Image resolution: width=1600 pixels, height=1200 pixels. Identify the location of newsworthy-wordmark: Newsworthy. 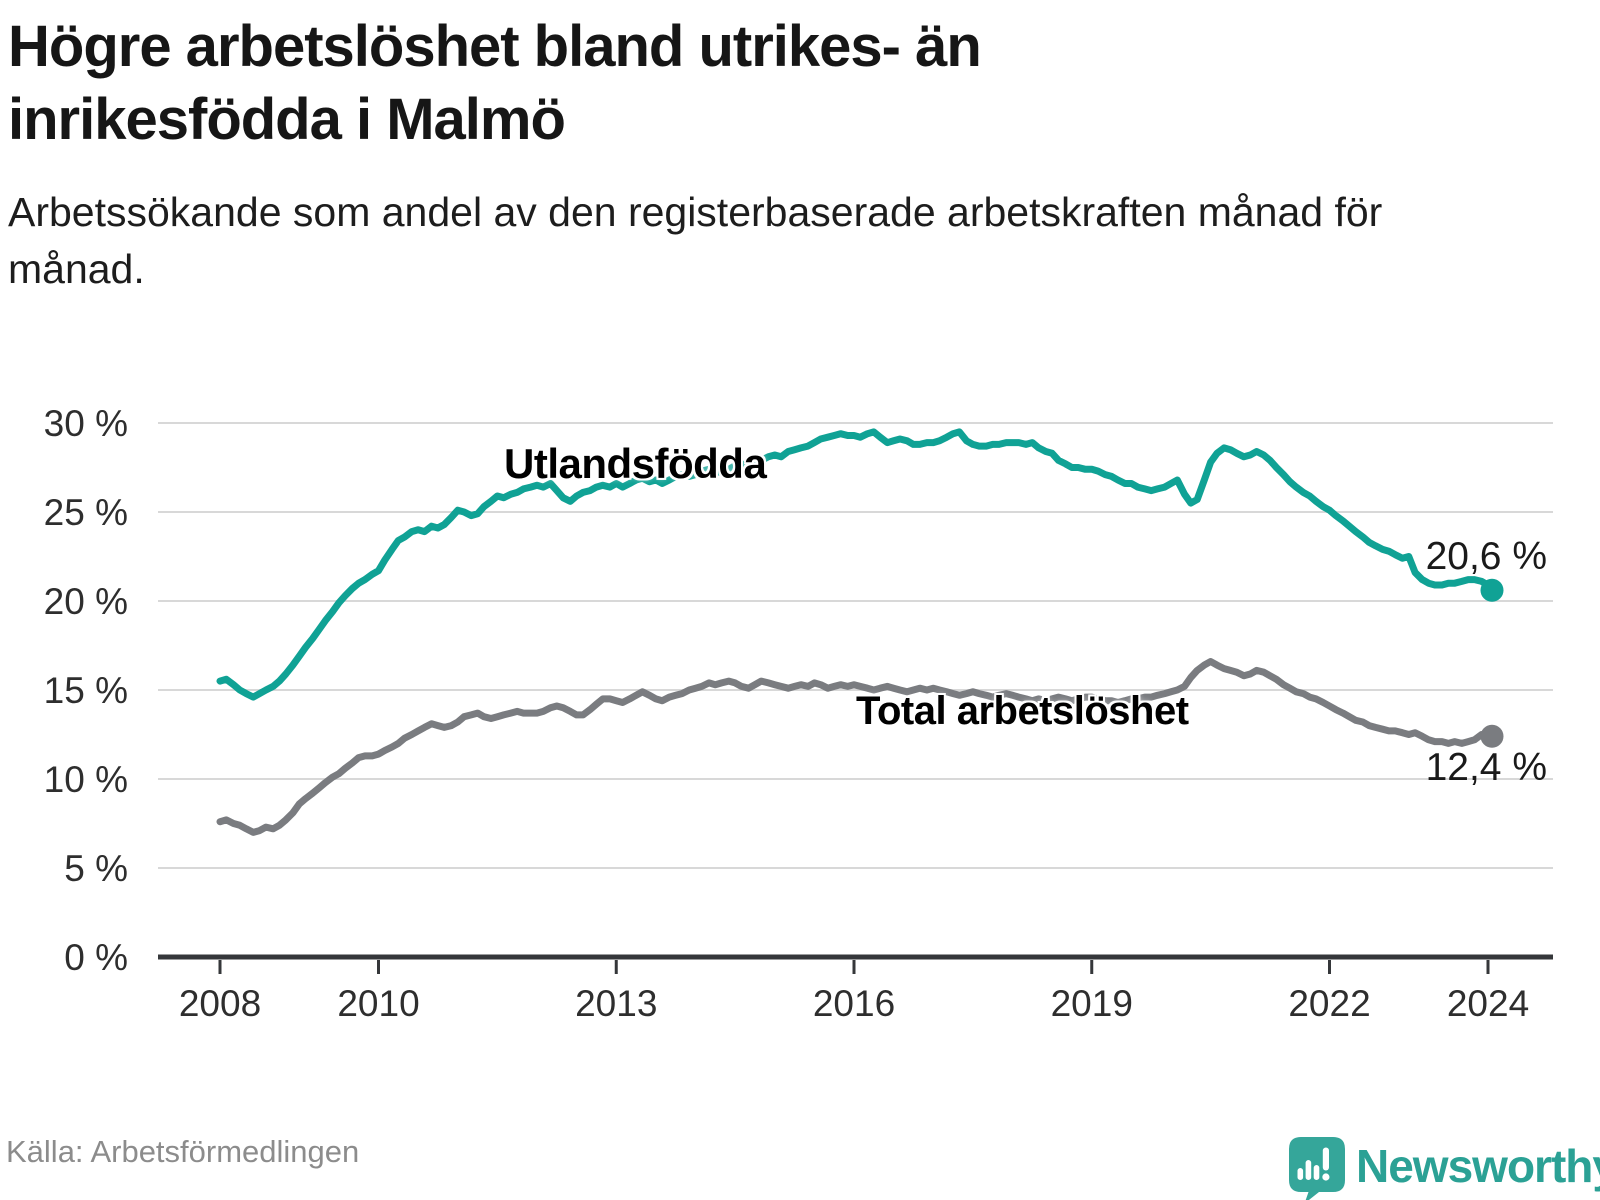
(1478, 1166).